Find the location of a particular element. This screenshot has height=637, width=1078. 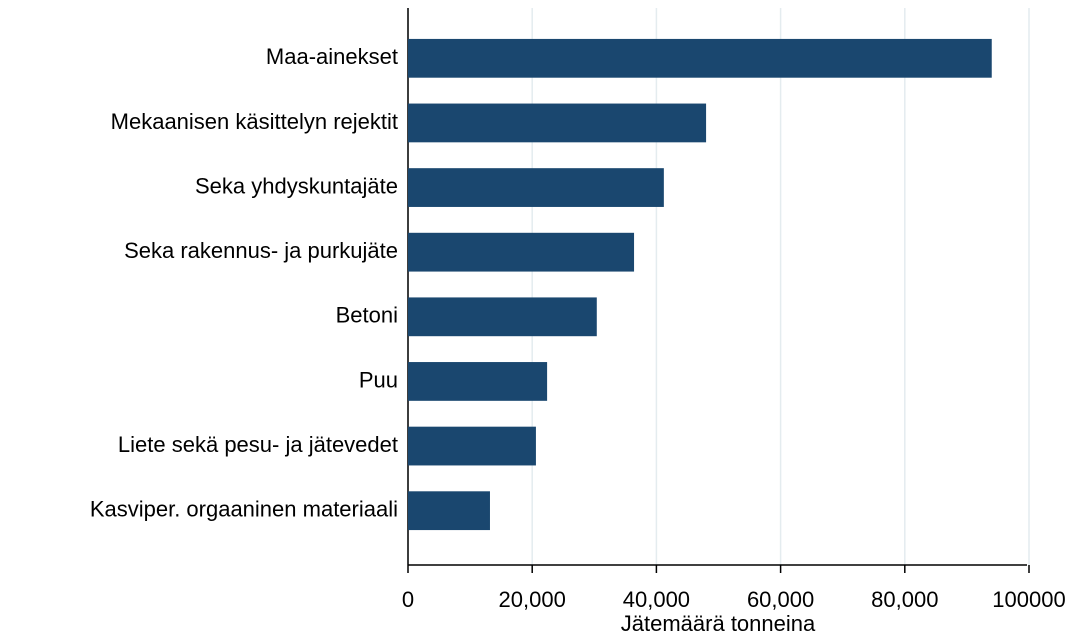

y-tick-label: Mekaanisen käsittelyn rejektit is located at coordinates (254, 121).